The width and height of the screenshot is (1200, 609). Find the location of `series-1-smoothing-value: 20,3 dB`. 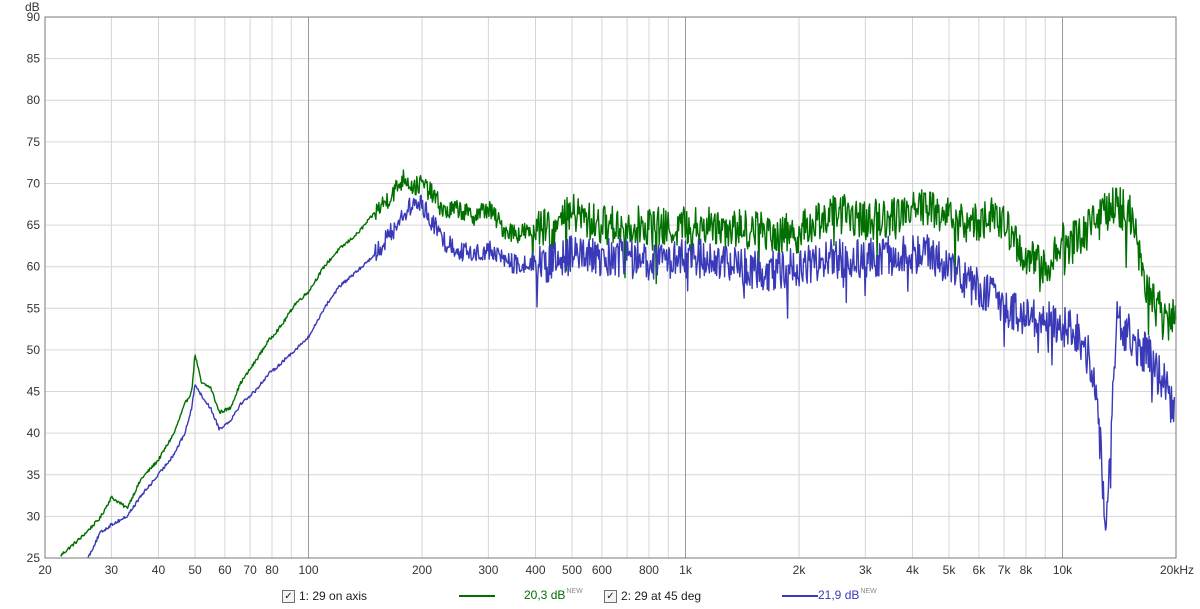

series-1-smoothing-value: 20,3 dB is located at coordinates (545, 595).